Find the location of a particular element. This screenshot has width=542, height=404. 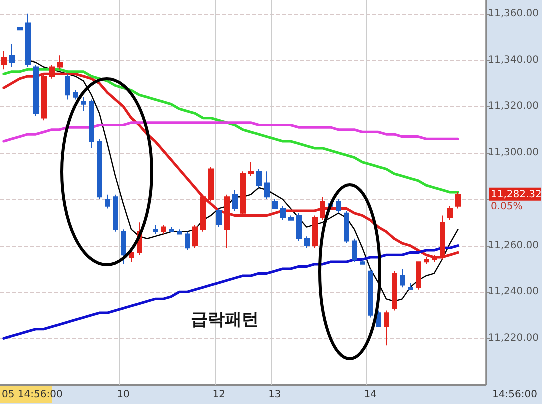

annotation: 급락패턴 is located at coordinates (225, 320).